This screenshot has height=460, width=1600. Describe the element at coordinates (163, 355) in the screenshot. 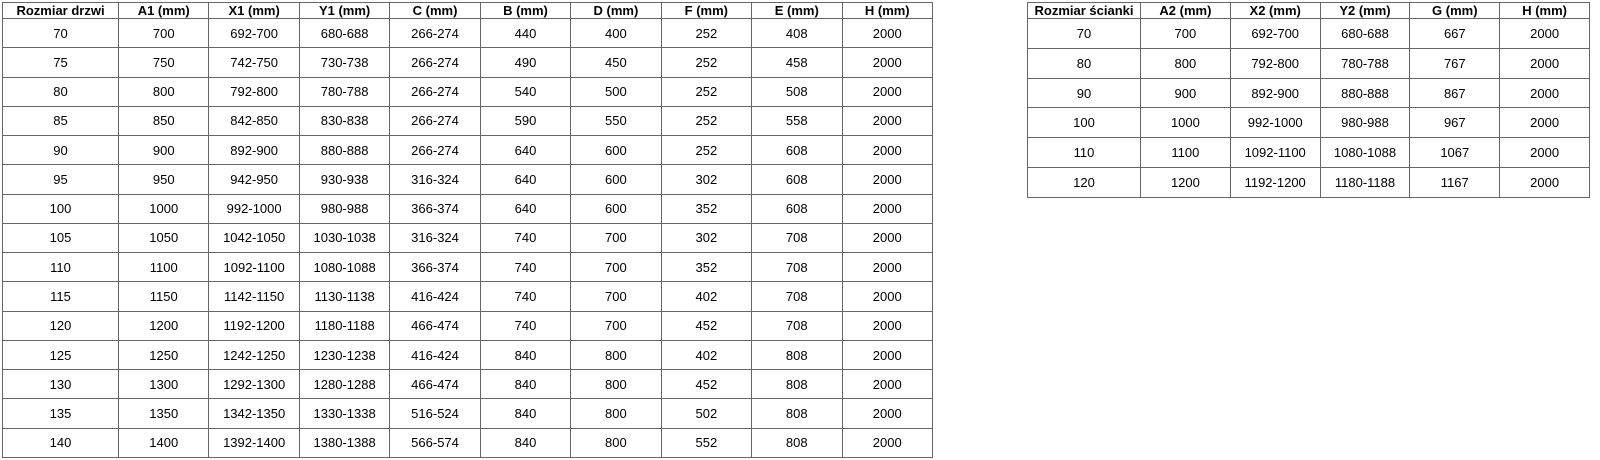

I see `table-cell: 1250` at that location.